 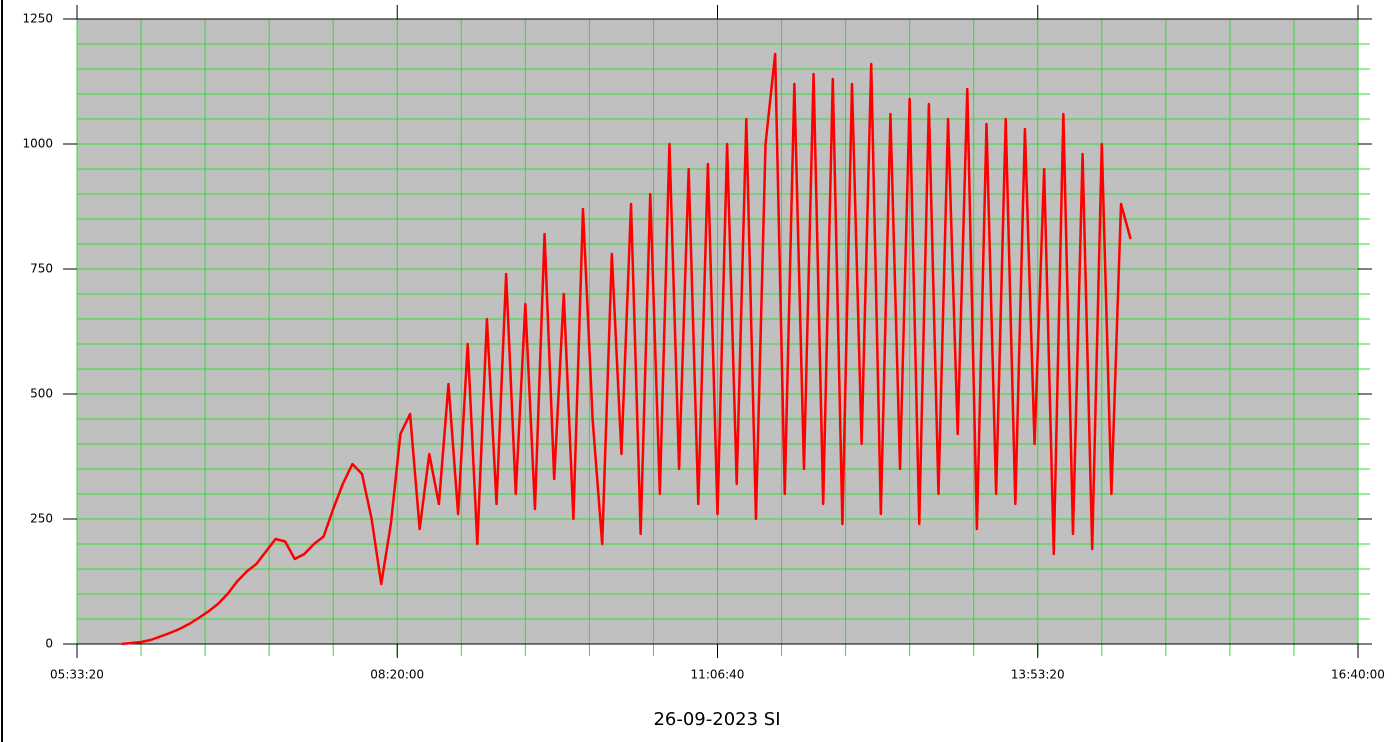 What do you see at coordinates (1358, 675) in the screenshot?
I see `x-tick-label: 16:40:00` at bounding box center [1358, 675].